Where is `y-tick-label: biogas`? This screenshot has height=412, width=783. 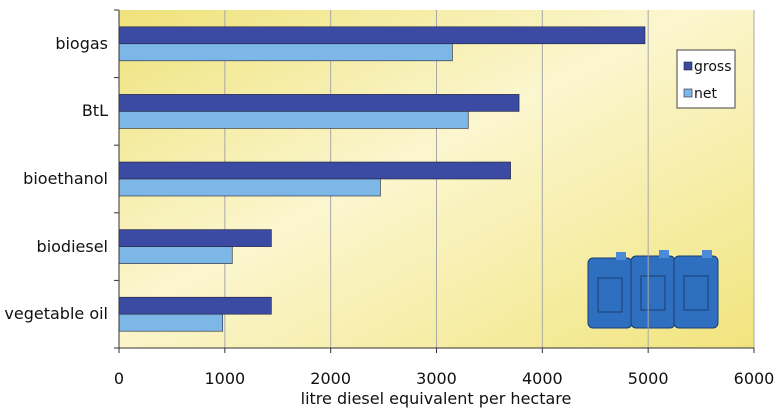
y-tick-label: biogas is located at coordinates (81, 43).